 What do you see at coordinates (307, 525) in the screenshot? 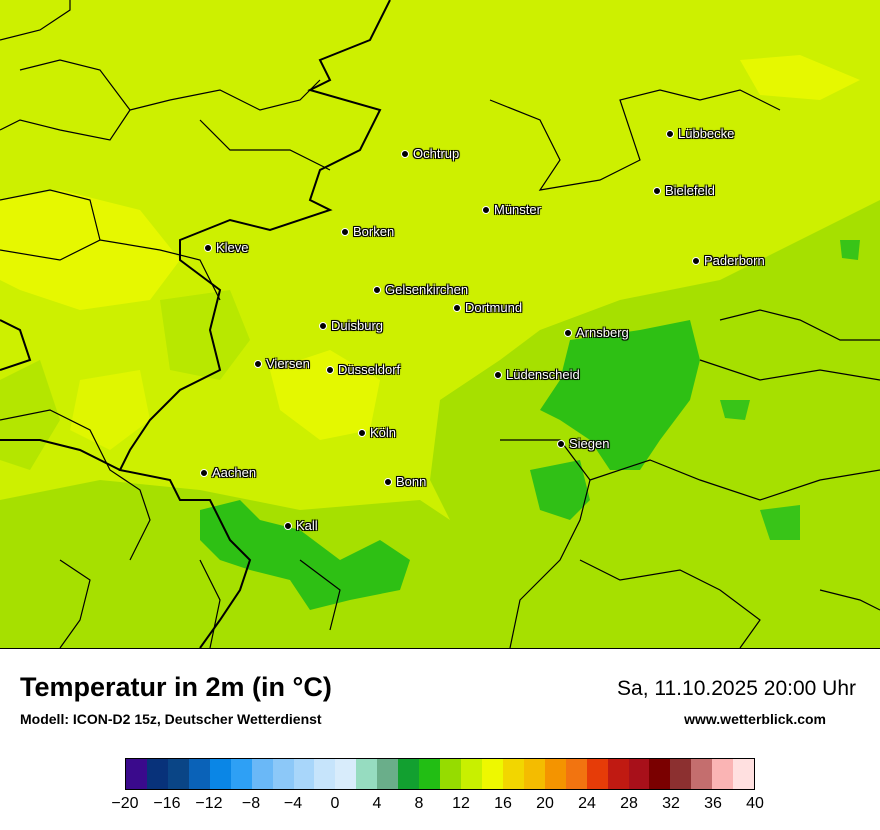
I see `city-name: Kall` at bounding box center [307, 525].